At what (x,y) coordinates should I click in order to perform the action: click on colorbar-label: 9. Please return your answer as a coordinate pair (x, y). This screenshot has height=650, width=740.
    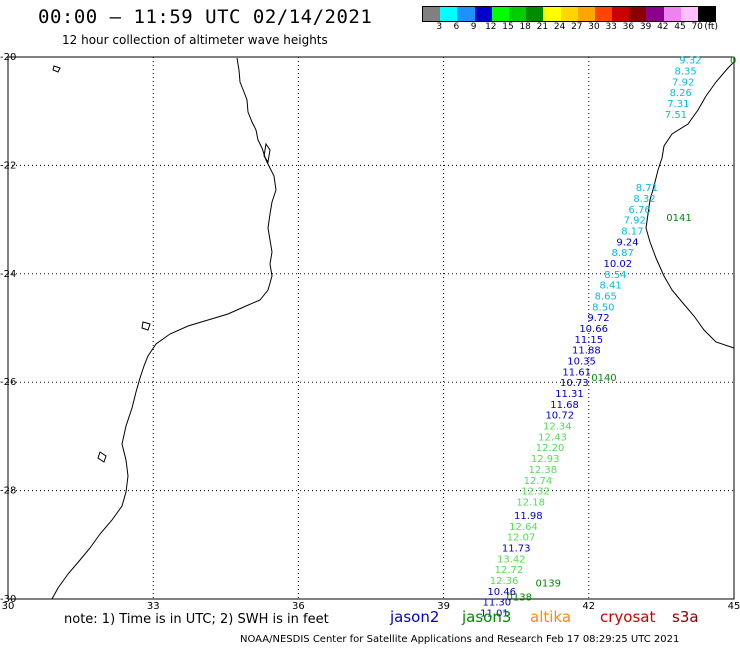
    Looking at the image, I should click on (473, 27).